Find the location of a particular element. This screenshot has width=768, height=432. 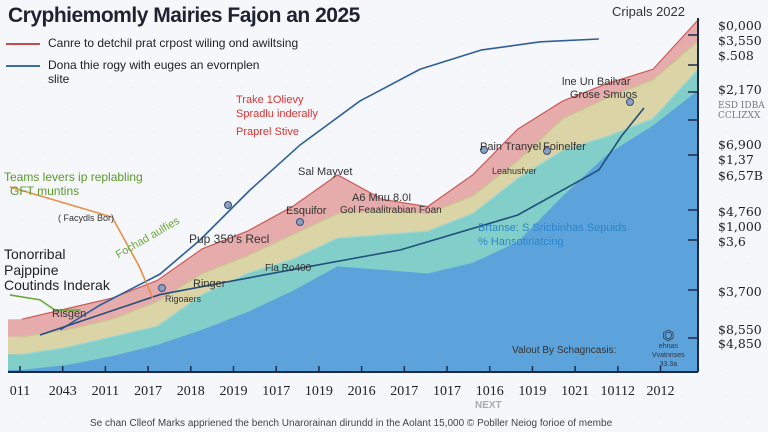

y-tick-label: $8,550 is located at coordinates (740, 329).